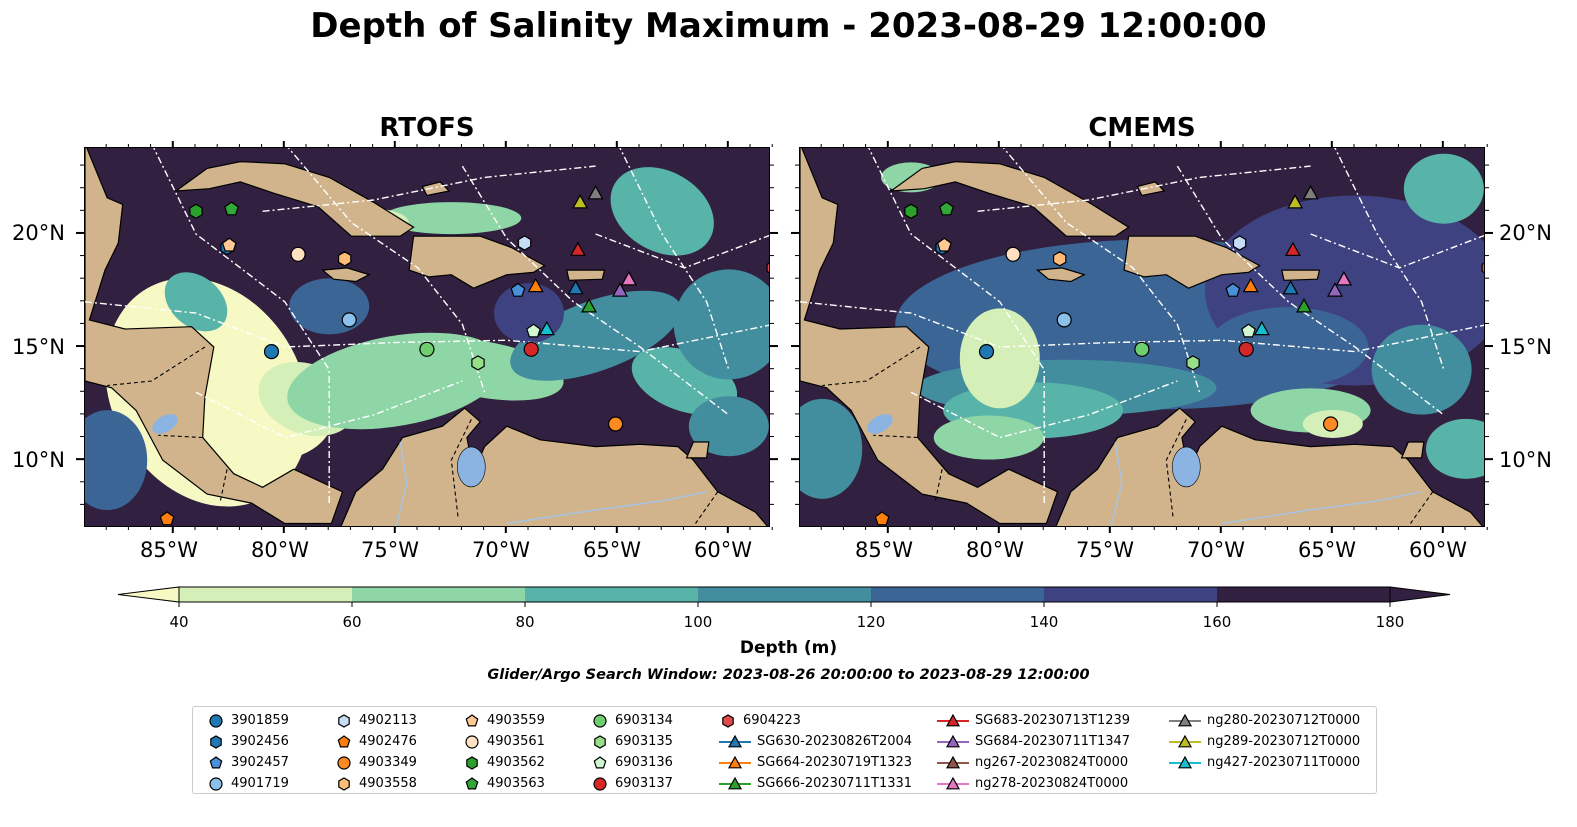 This screenshot has width=1577, height=827. I want to click on obs-marker-ng289-20230712t0000, so click(1295, 201).